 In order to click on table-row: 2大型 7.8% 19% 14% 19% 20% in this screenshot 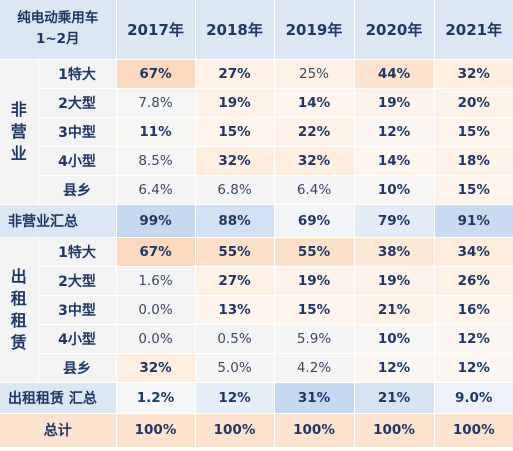, I will do `click(256, 103)`.